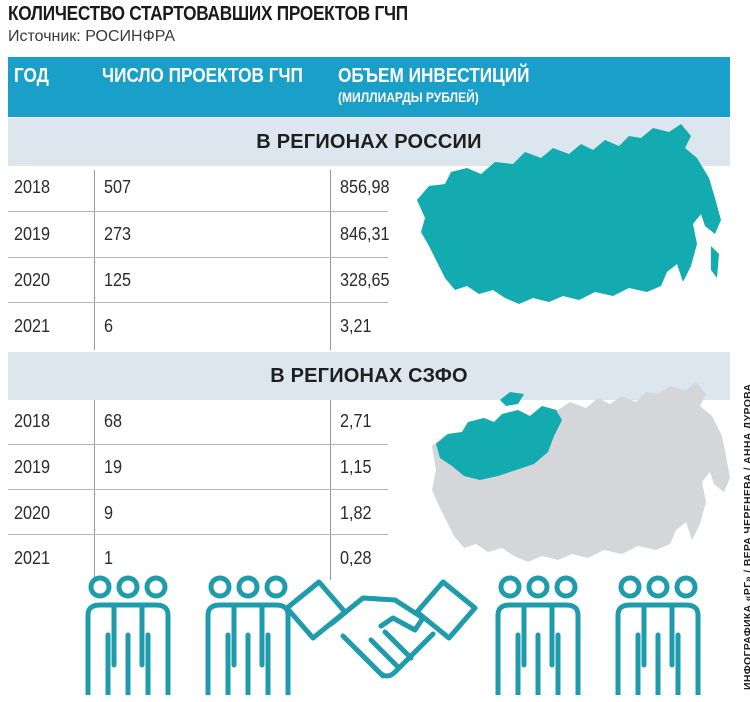  Describe the element at coordinates (92, 36) in the screenshot. I see `source-note: Источник: РОСИНФРА` at that location.